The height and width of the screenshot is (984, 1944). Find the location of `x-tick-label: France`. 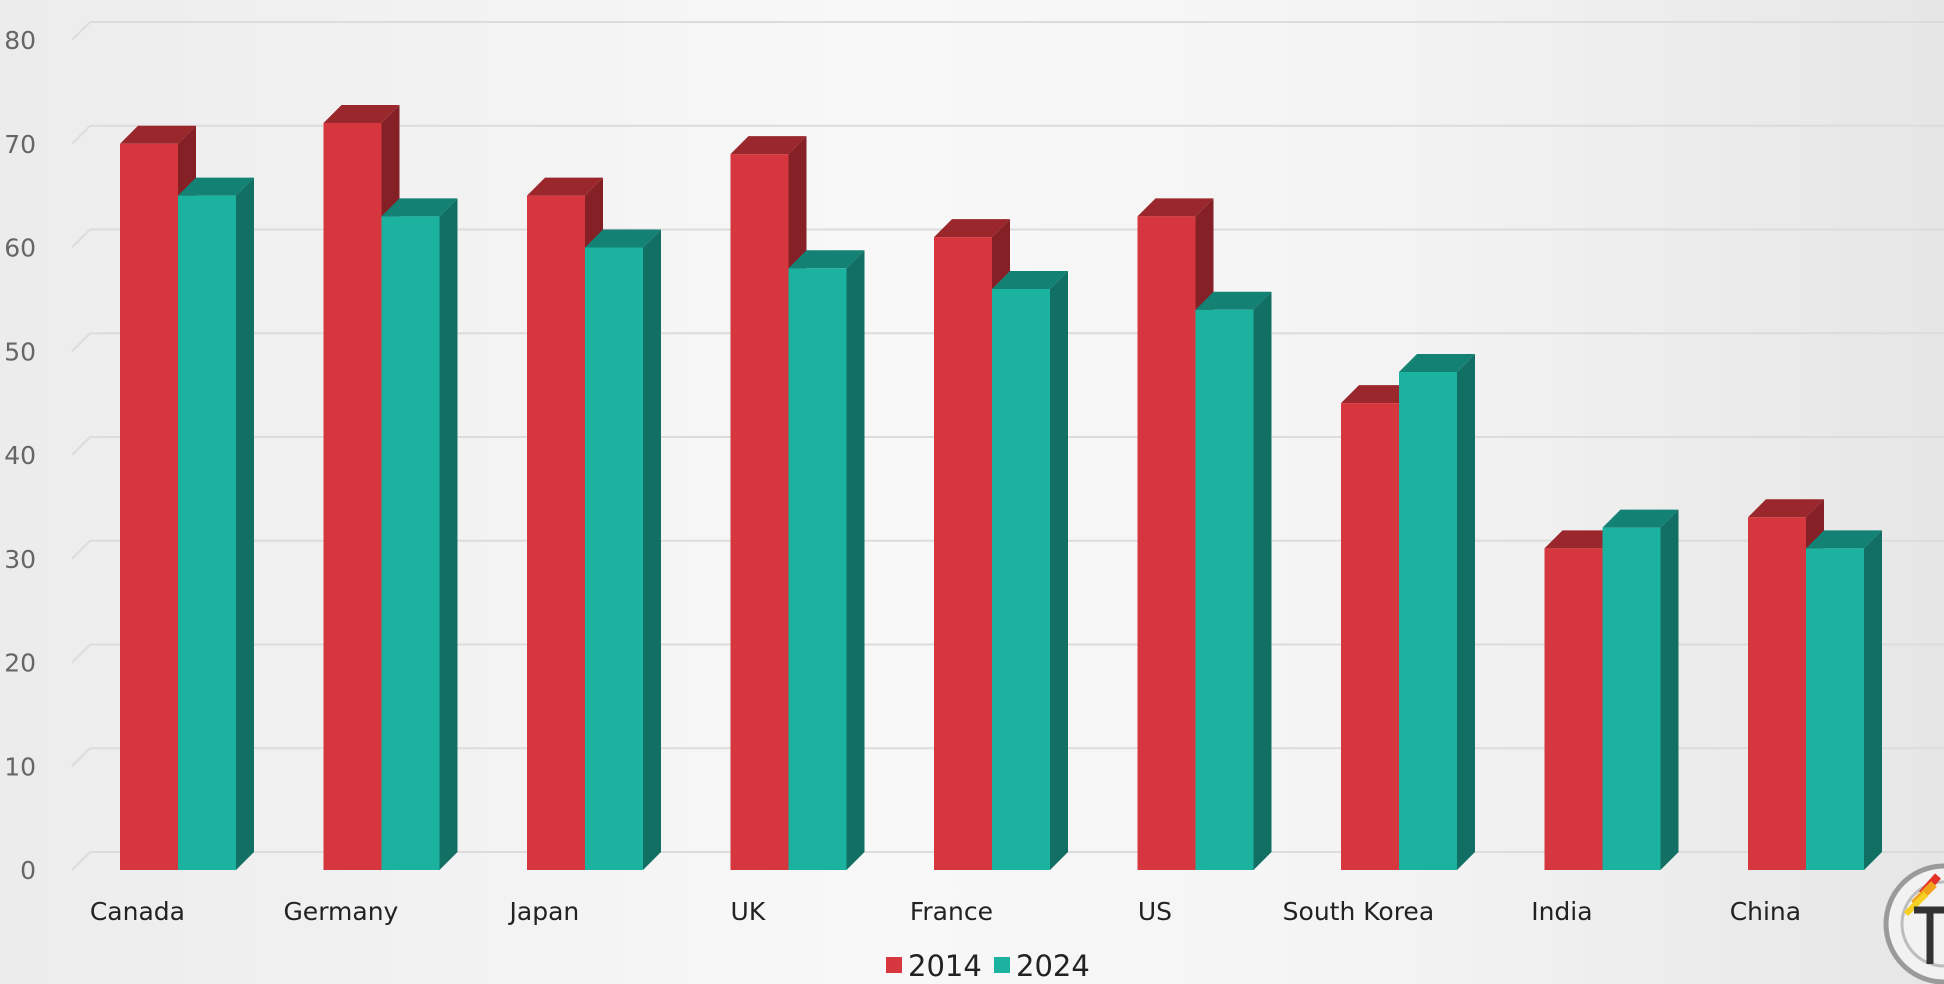

x-tick-label: France is located at coordinates (951, 911).